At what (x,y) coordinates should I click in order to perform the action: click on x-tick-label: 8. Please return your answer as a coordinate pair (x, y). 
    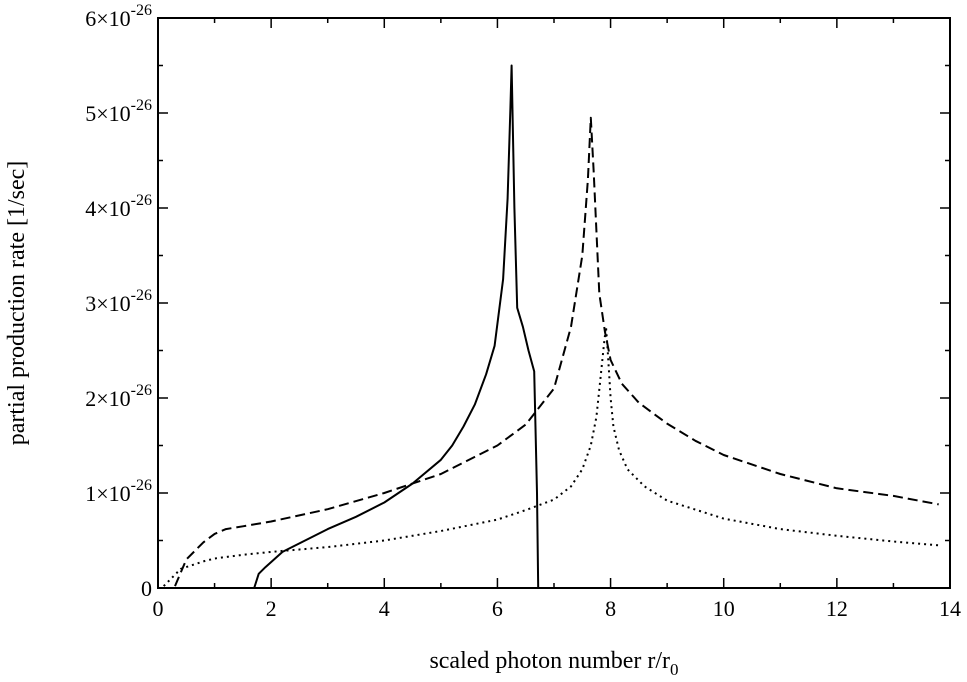
    Looking at the image, I should click on (610, 608).